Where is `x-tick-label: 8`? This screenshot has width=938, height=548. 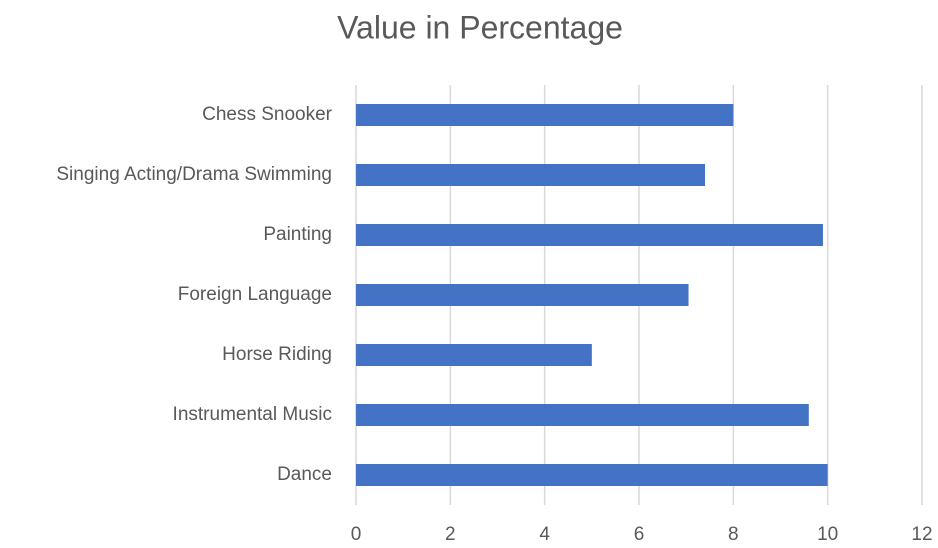
x-tick-label: 8 is located at coordinates (733, 534).